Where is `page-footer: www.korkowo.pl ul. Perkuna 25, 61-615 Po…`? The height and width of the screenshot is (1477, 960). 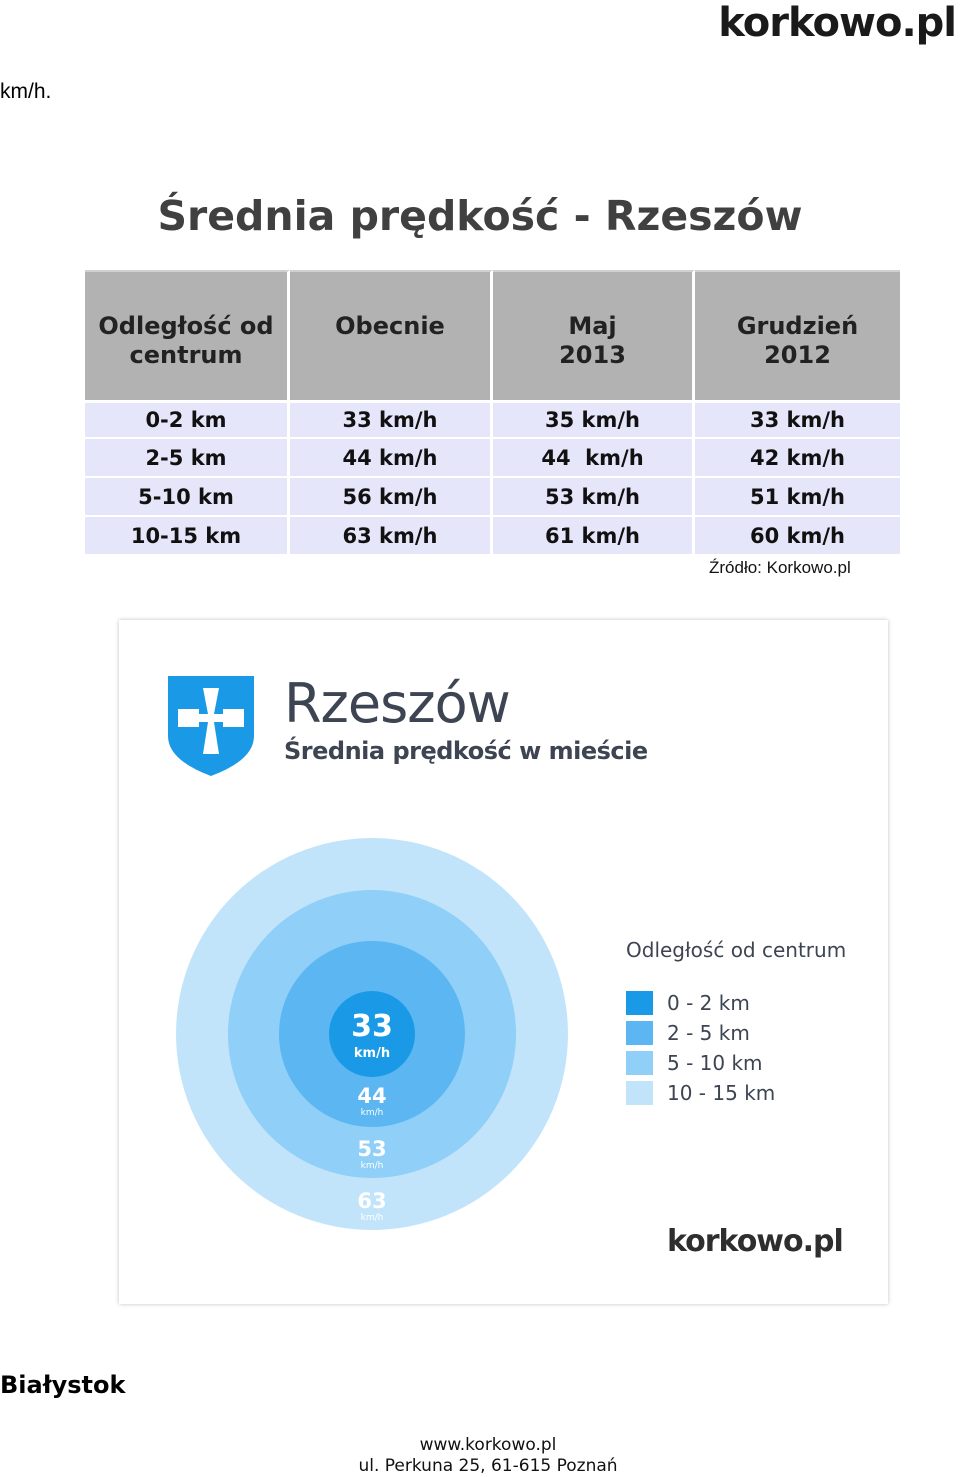 page-footer: www.korkowo.pl ul. Perkuna 25, 61-615 Po… is located at coordinates (480, 1456).